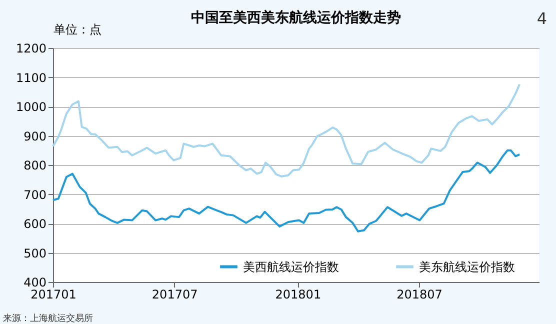 This screenshot has height=324, width=556. Describe the element at coordinates (35, 165) in the screenshot. I see `y-tick-label: 800` at that location.